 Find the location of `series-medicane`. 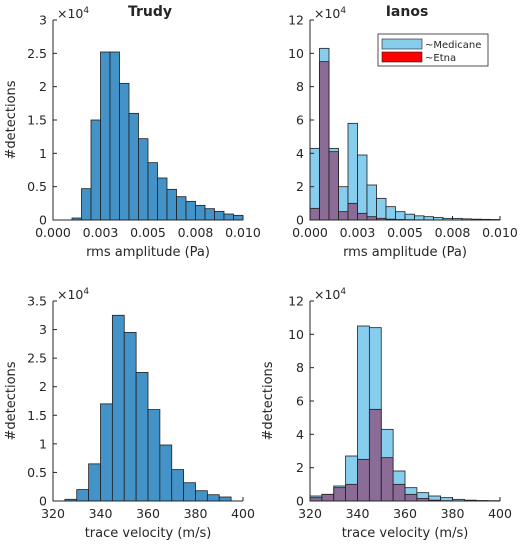

series-medicane is located at coordinates (405, 413).